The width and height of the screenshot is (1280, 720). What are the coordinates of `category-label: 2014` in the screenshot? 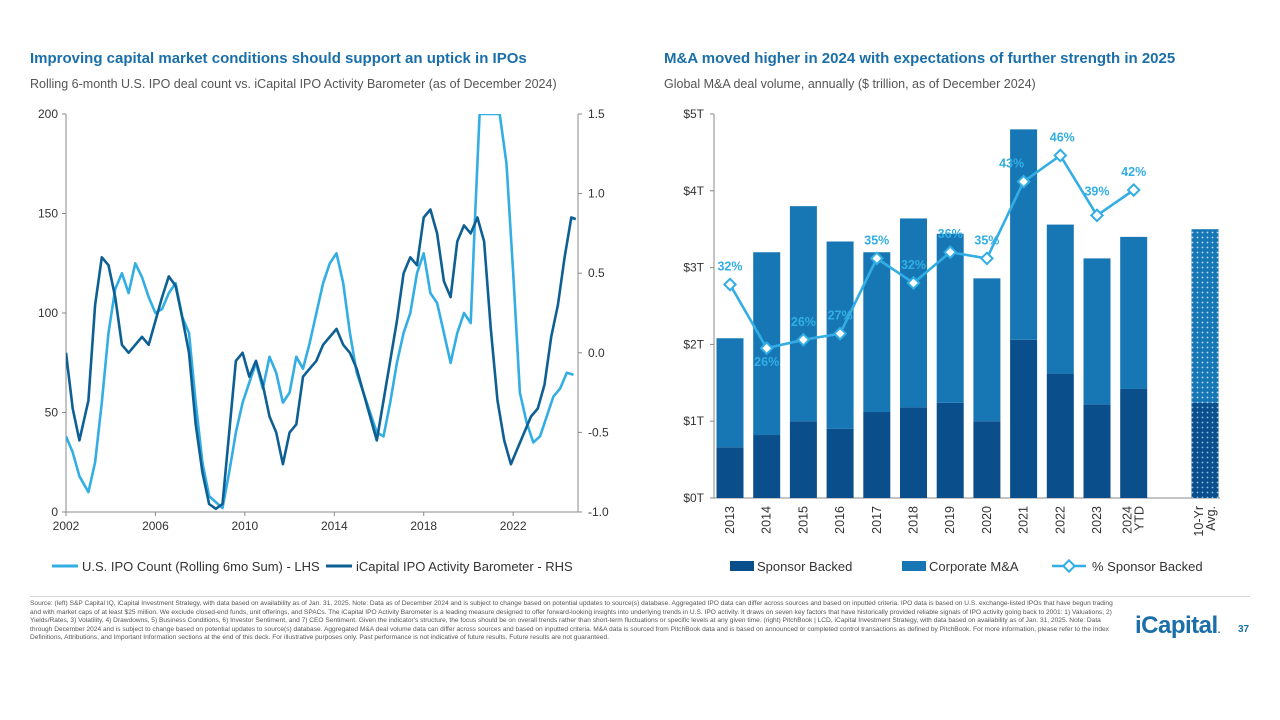 It's located at (767, 520).